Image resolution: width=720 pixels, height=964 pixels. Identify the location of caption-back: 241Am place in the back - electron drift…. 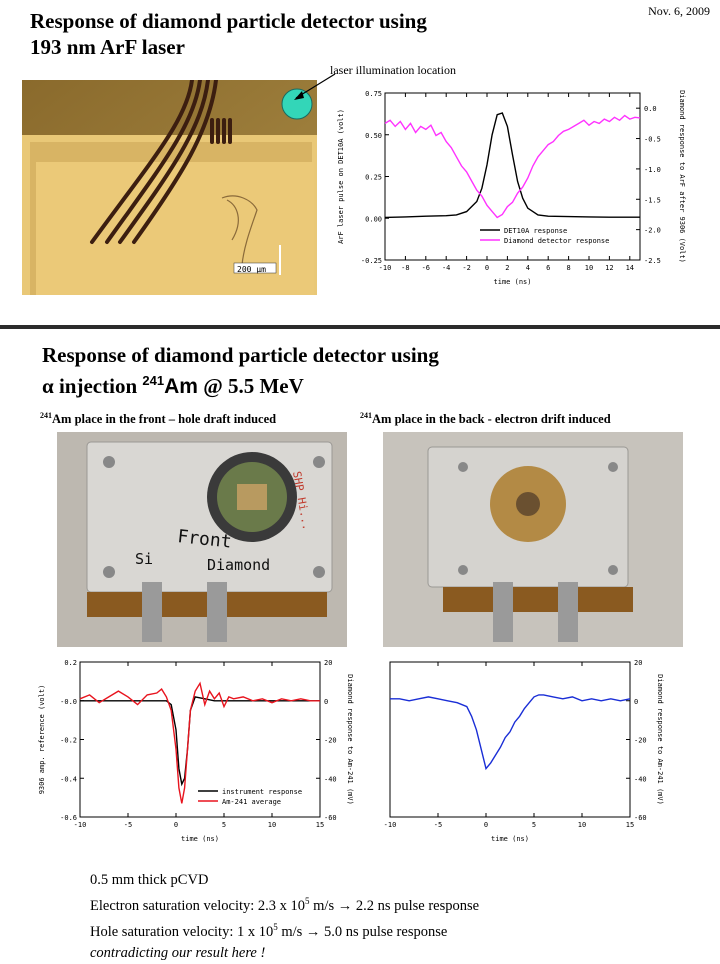
(485, 419).